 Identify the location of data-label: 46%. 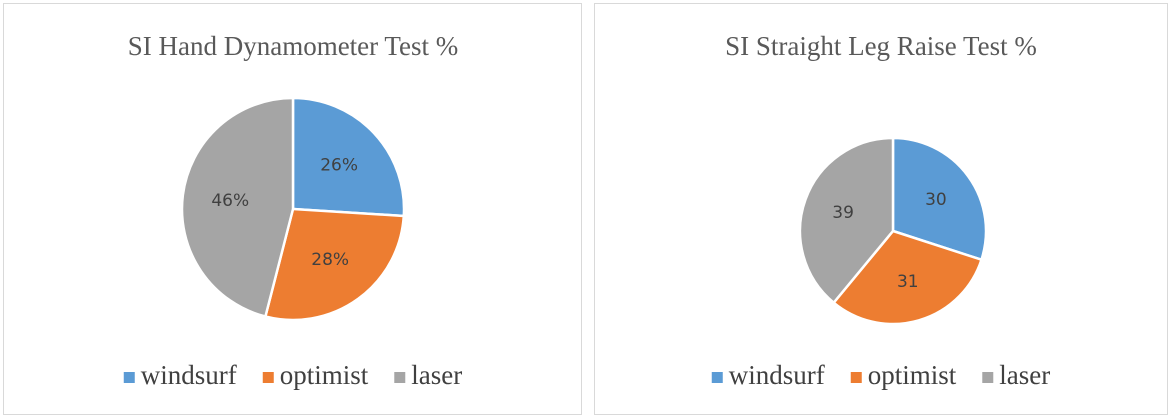
(230, 201).